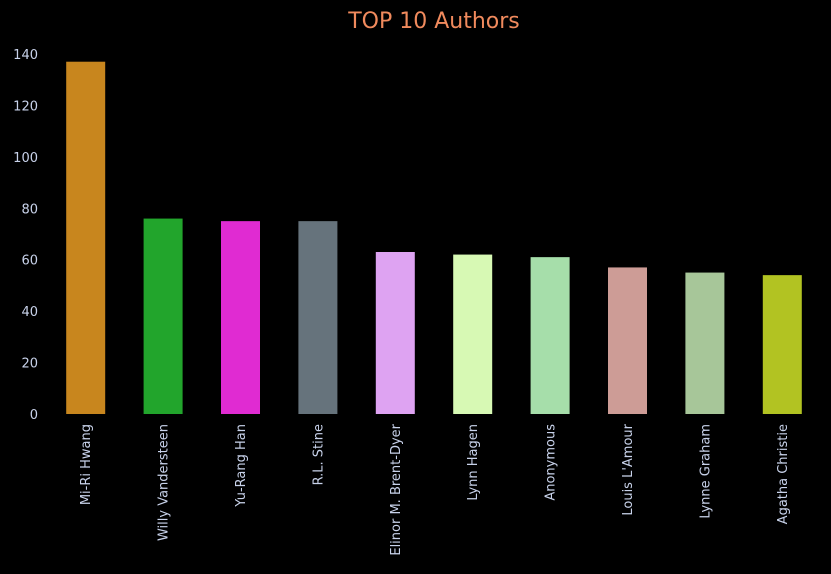 This screenshot has width=831, height=574. Describe the element at coordinates (628, 469) in the screenshot. I see `x-tick-label: Louis L'Amour` at that location.